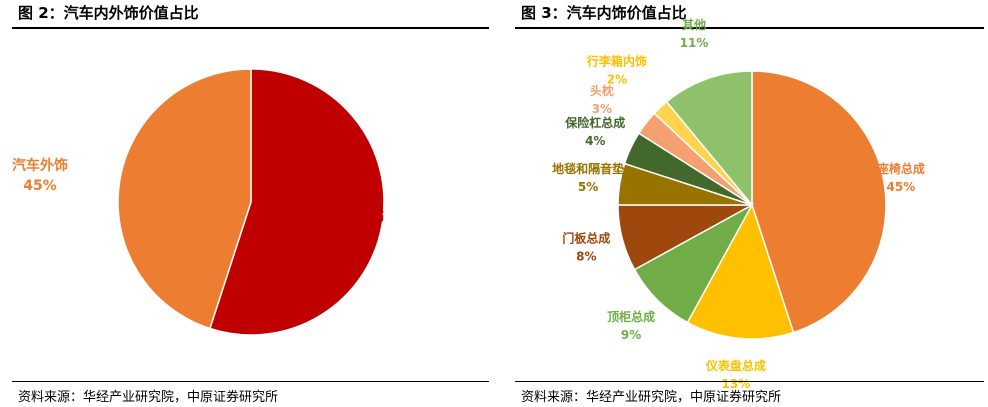 This screenshot has width=988, height=407. I want to click on slice-value-label: 55%, so click(356, 238).